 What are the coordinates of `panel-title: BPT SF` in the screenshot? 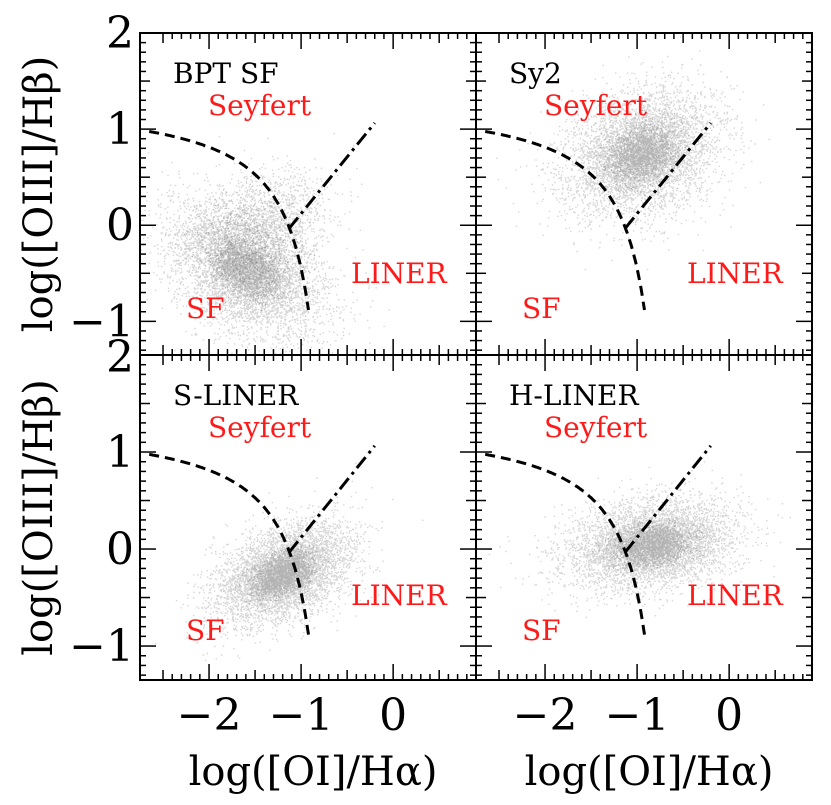 It's located at (226, 73).